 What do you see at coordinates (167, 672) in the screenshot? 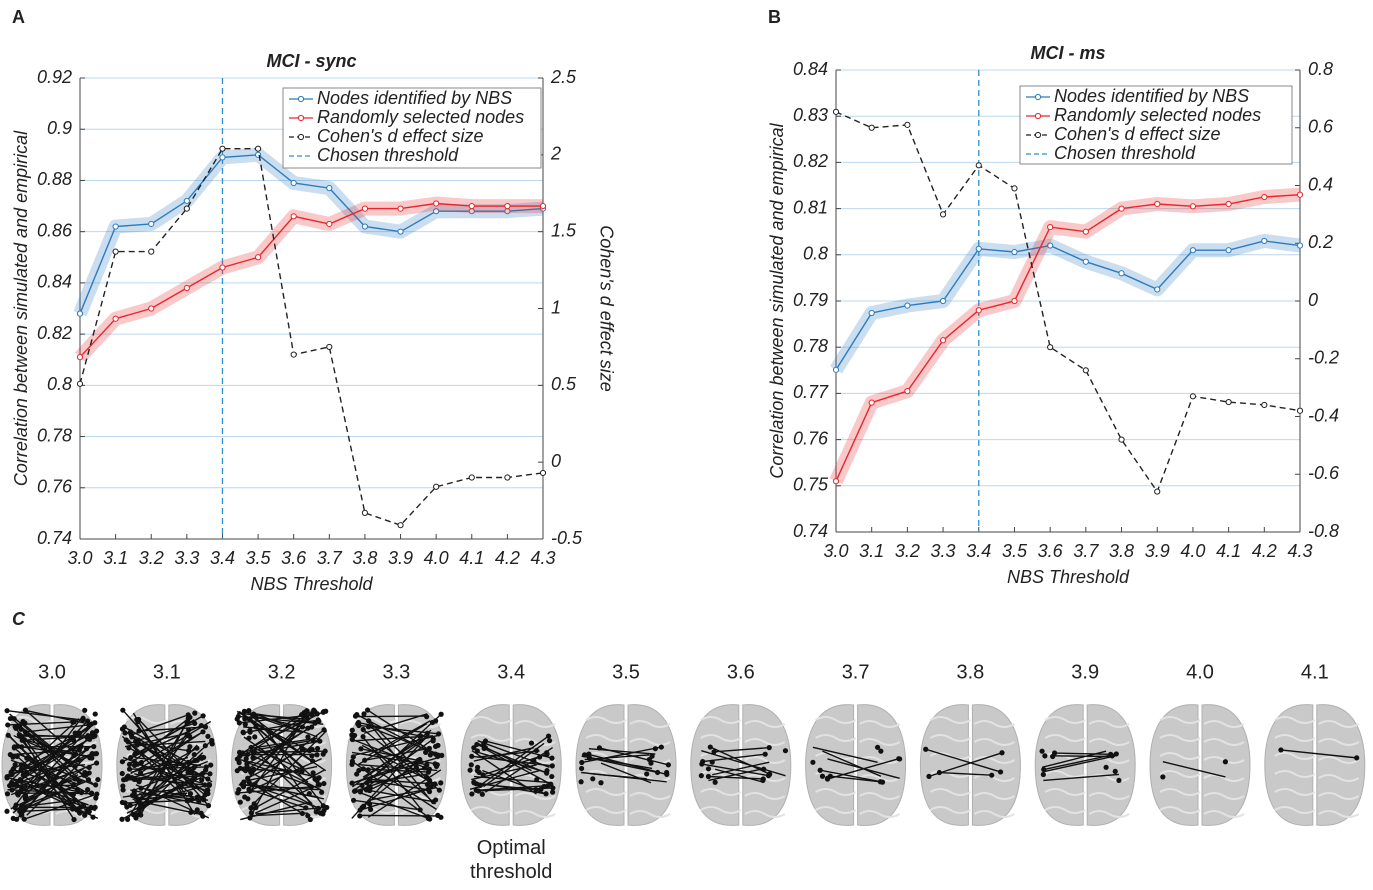
I see `brain-label: 3.1` at bounding box center [167, 672].